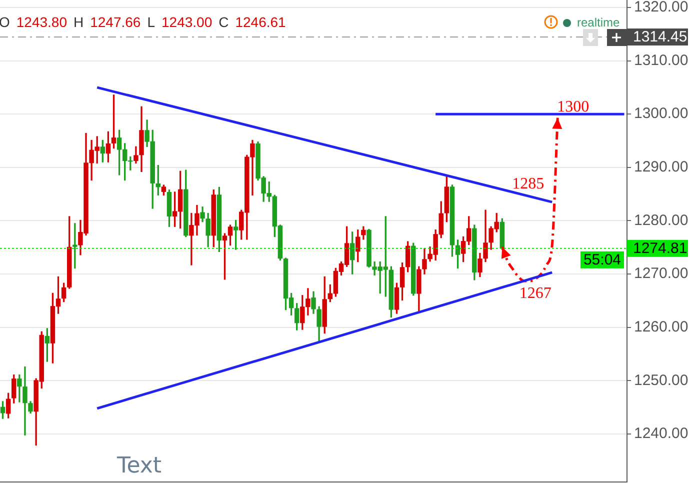 The image size is (690, 485). Describe the element at coordinates (661, 167) in the screenshot. I see `y-tick-label: 1290.00` at that location.